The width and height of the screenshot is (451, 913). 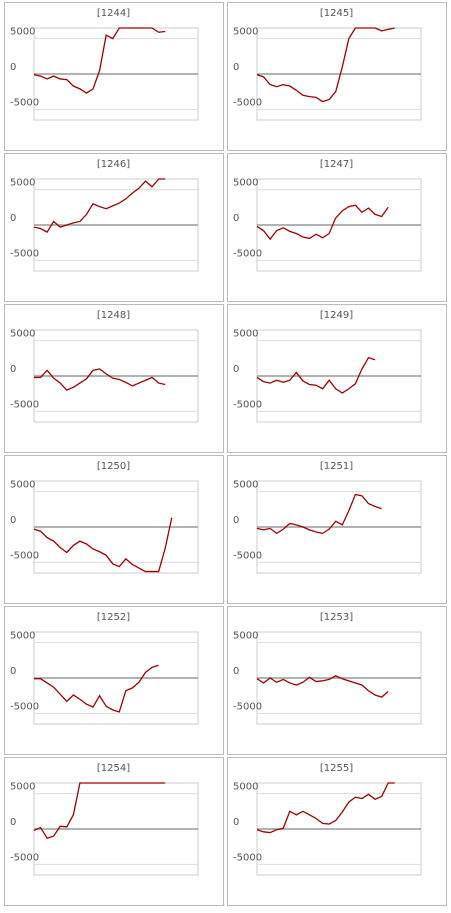 I want to click on chart-panel: [1249] 5000 0 -5000, so click(x=337, y=378).